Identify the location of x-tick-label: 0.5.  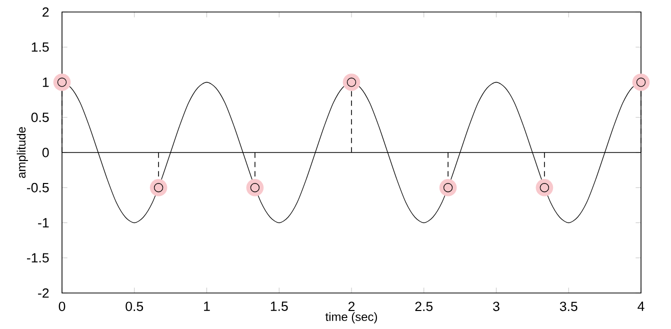
(135, 307).